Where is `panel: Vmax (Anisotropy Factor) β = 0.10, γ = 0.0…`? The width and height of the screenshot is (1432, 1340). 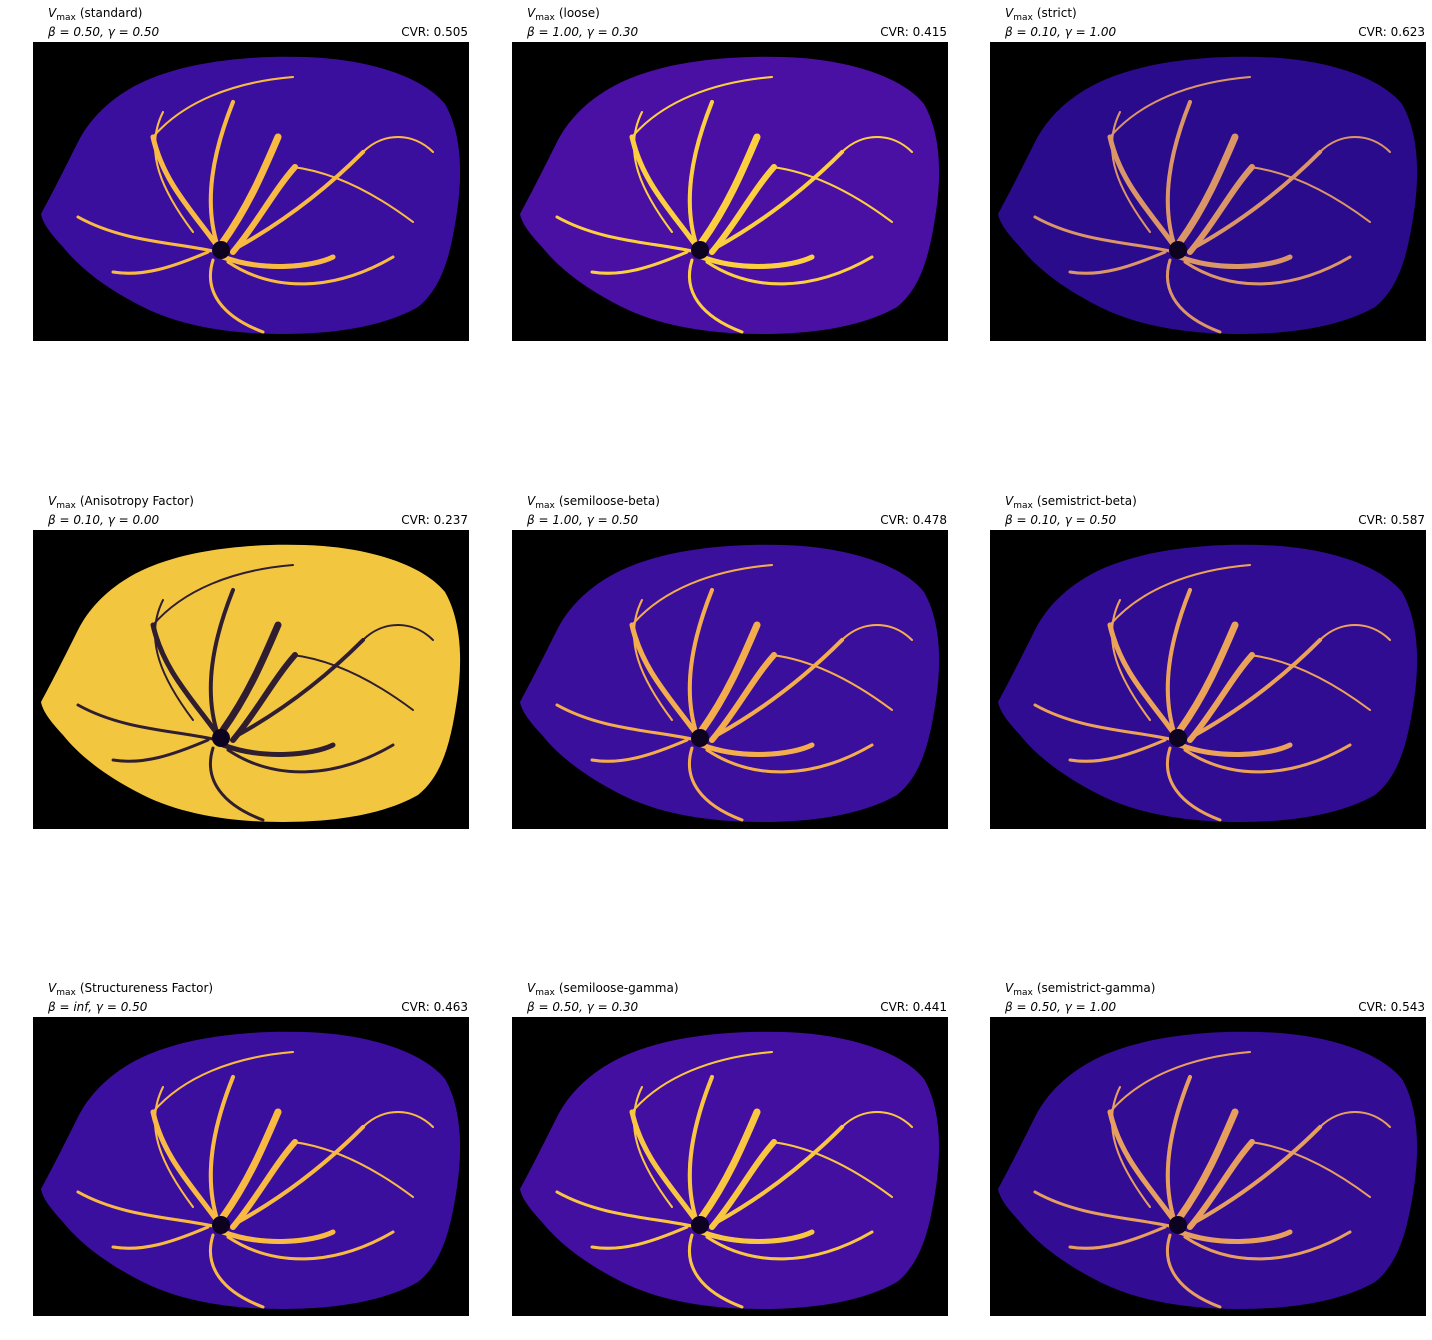 panel: Vmax (Anisotropy Factor) β = 0.10, γ = 0.0… is located at coordinates (251, 661).